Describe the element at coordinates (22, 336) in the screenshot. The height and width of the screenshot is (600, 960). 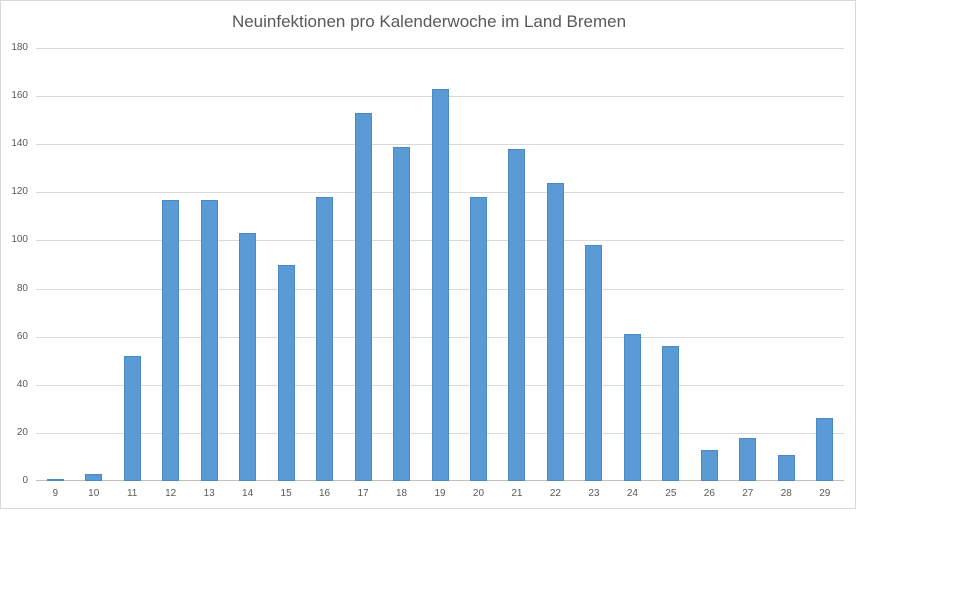
I see `y-tick-label: 60` at that location.